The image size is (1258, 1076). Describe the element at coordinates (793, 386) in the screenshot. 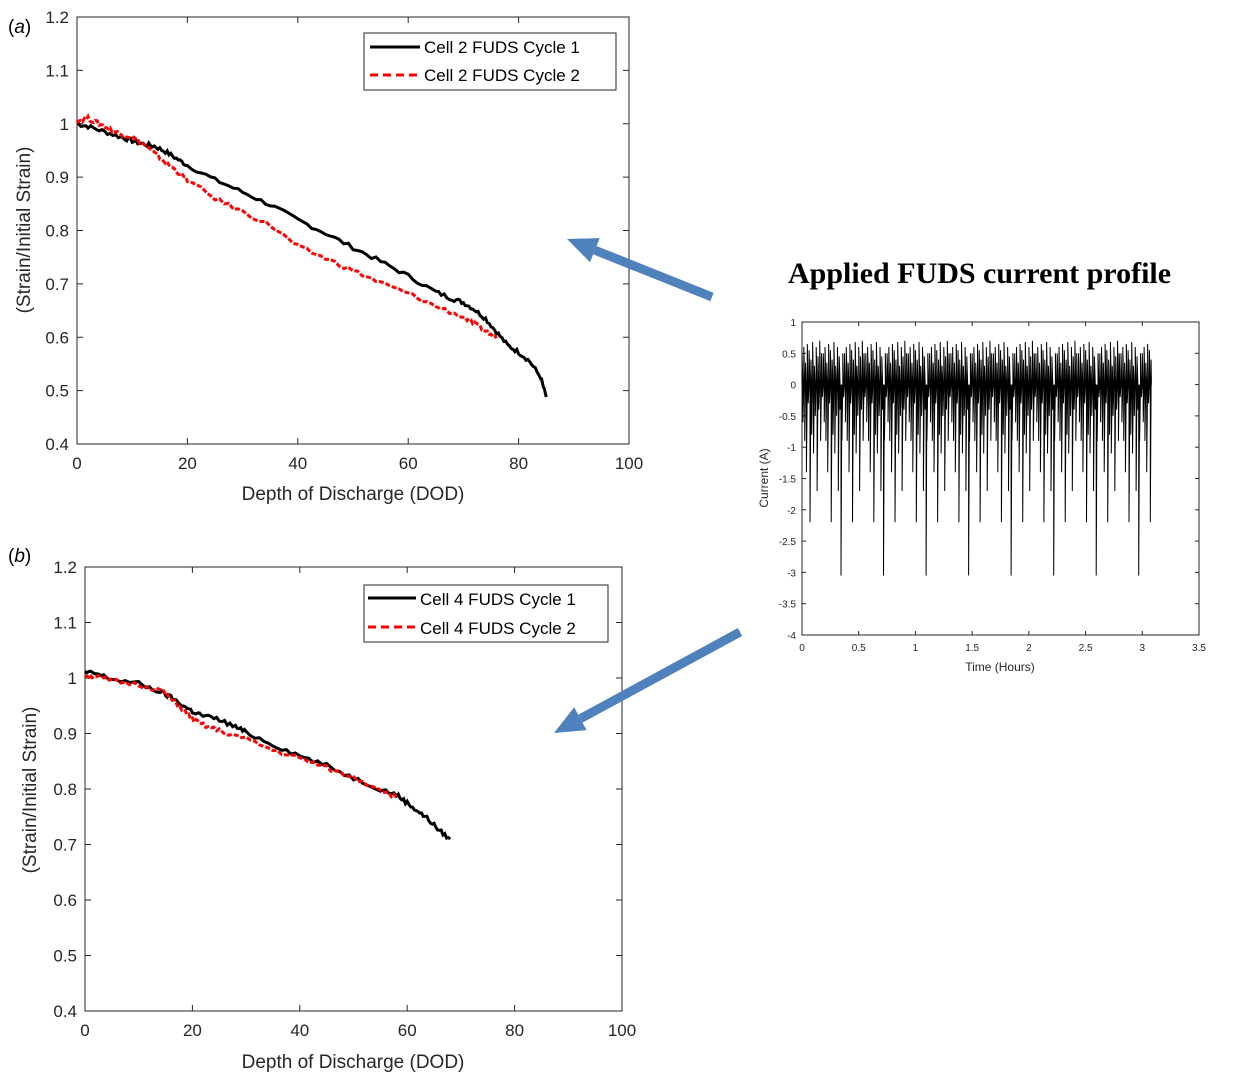

I see `y-tick-label: 0` at that location.